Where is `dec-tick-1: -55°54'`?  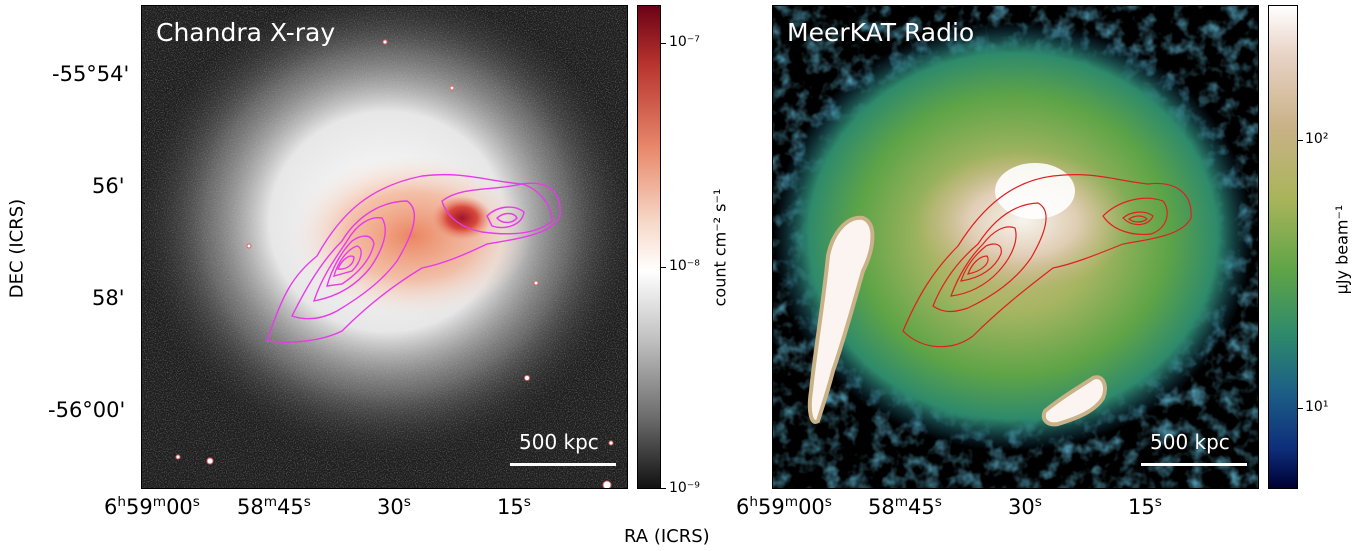
dec-tick-1: -55°54' is located at coordinates (91, 74).